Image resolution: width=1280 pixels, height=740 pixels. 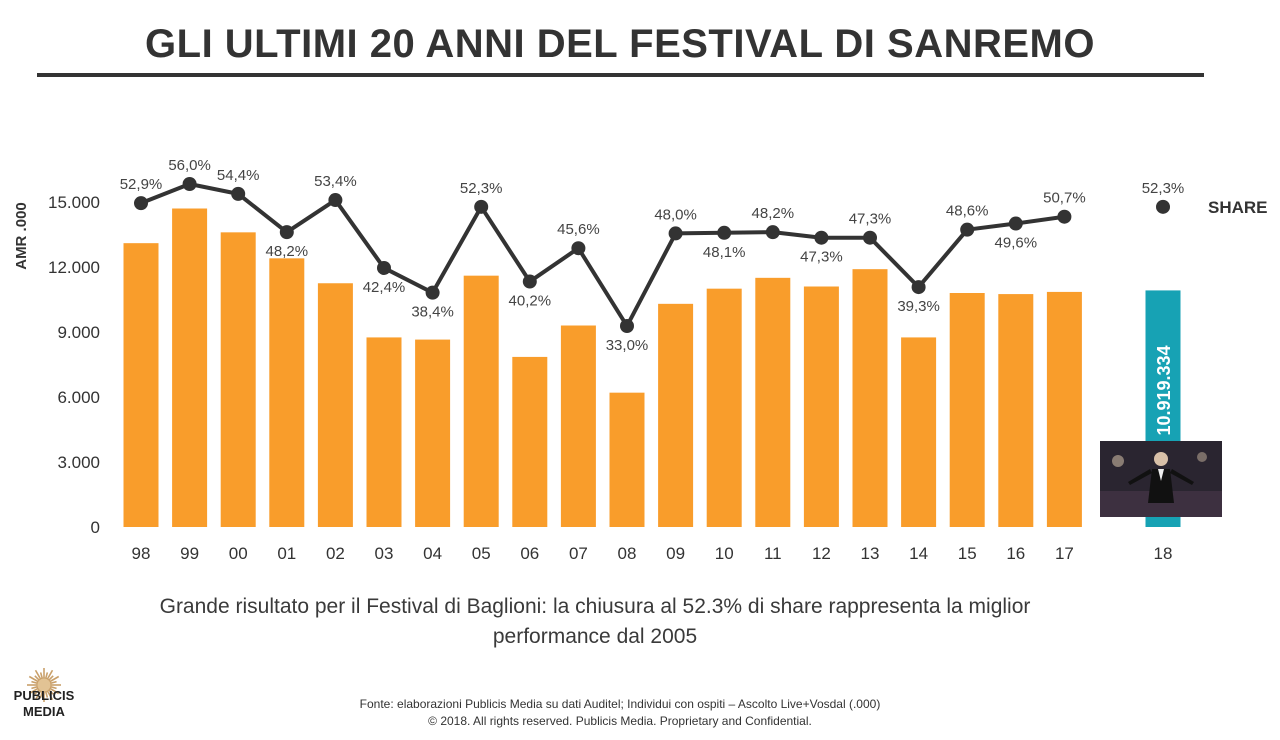 What do you see at coordinates (918, 553) in the screenshot?
I see `x-tick-label: 14` at bounding box center [918, 553].